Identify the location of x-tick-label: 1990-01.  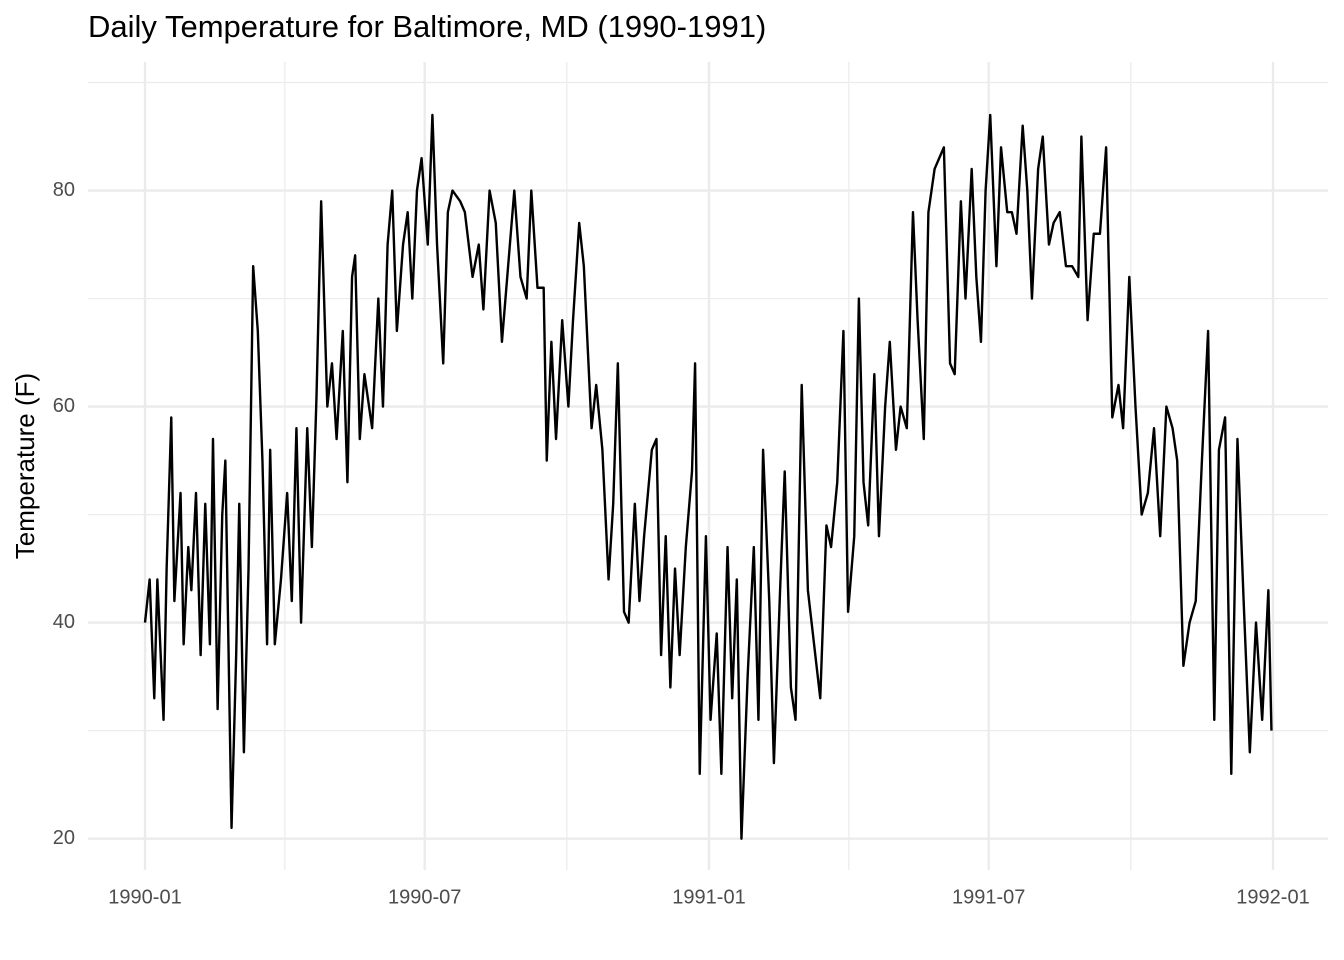
(144, 897).